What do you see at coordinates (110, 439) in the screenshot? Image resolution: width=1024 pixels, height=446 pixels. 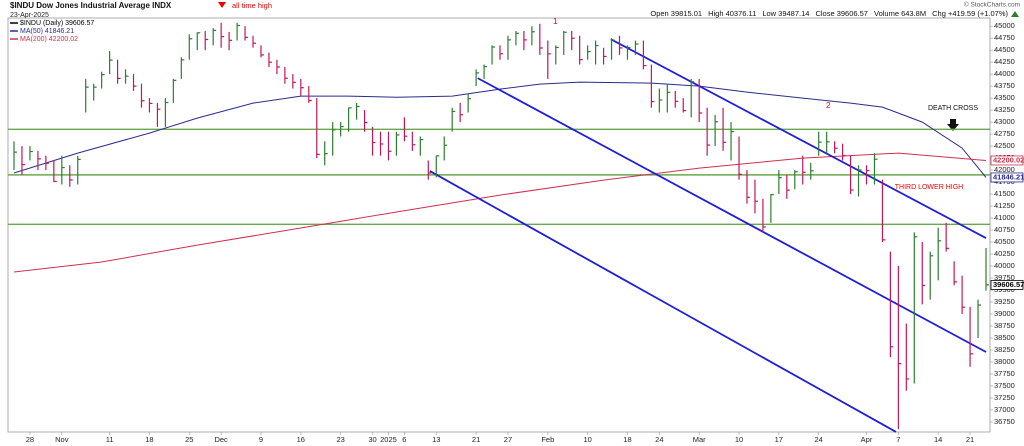 I see `x-tick-label: 11` at bounding box center [110, 439].